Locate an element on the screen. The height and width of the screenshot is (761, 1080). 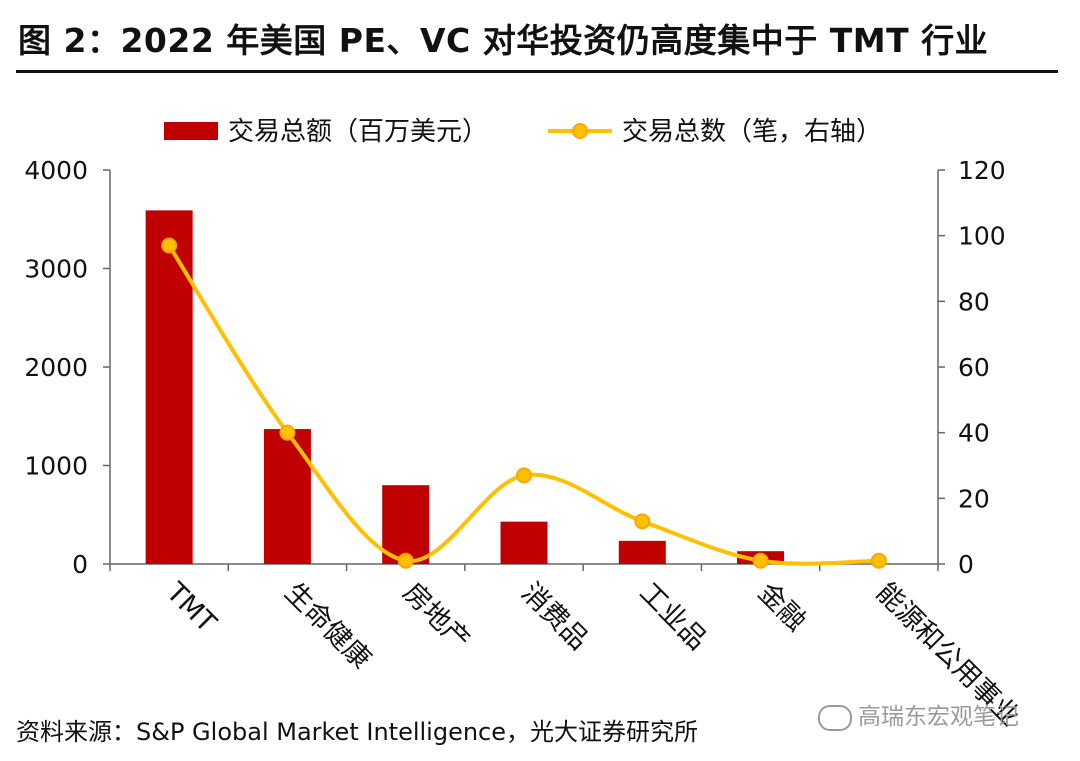
watermark: 高瑞东宏观笔记 is located at coordinates (918, 714).